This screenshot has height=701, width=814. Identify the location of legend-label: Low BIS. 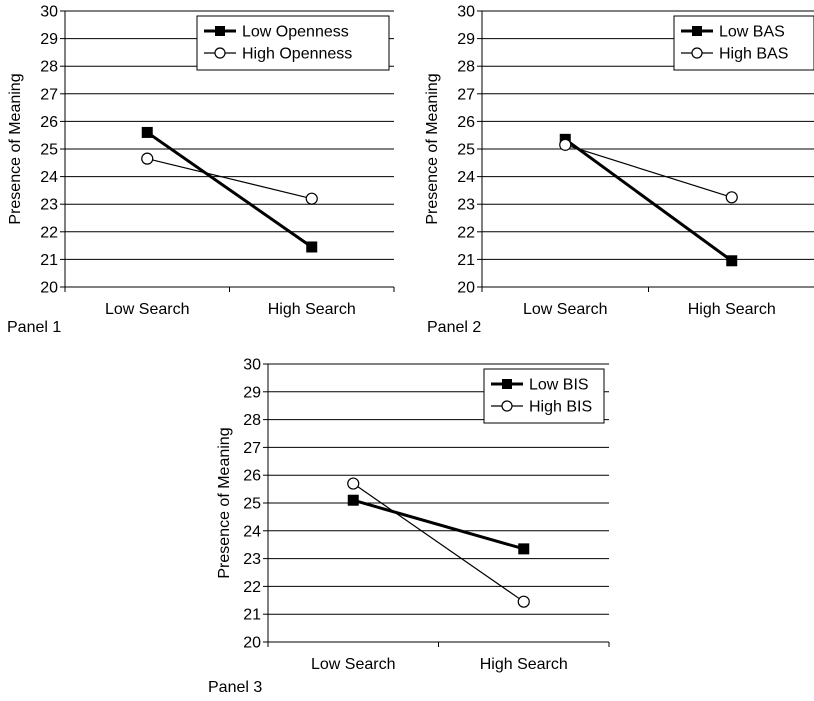
(559, 385).